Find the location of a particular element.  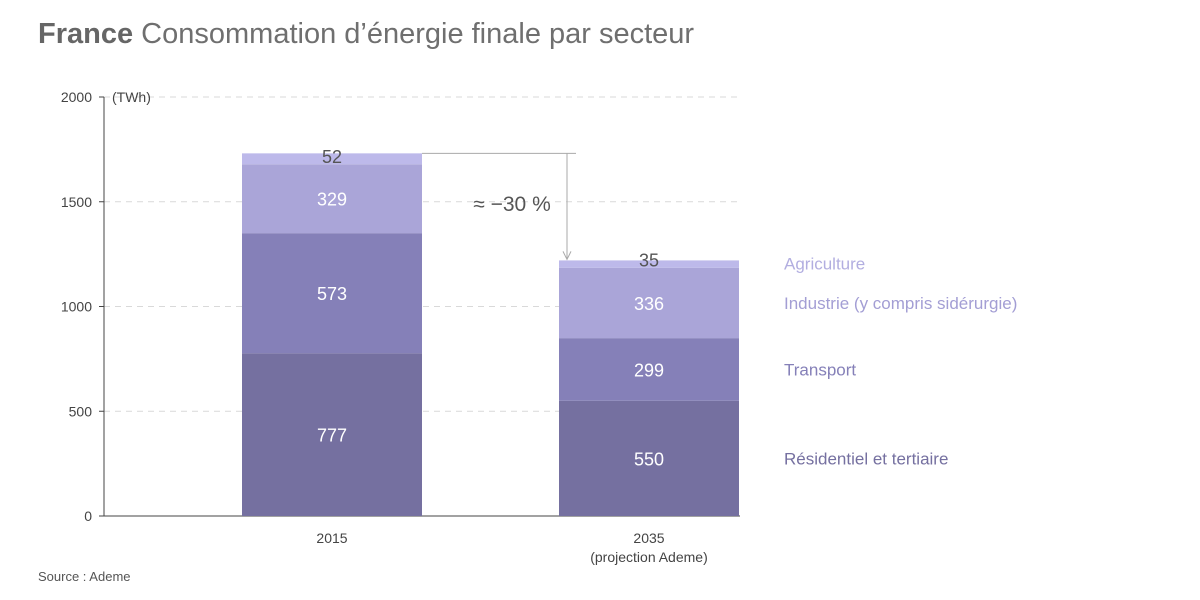

x-tick-label: 2015 is located at coordinates (331, 538).